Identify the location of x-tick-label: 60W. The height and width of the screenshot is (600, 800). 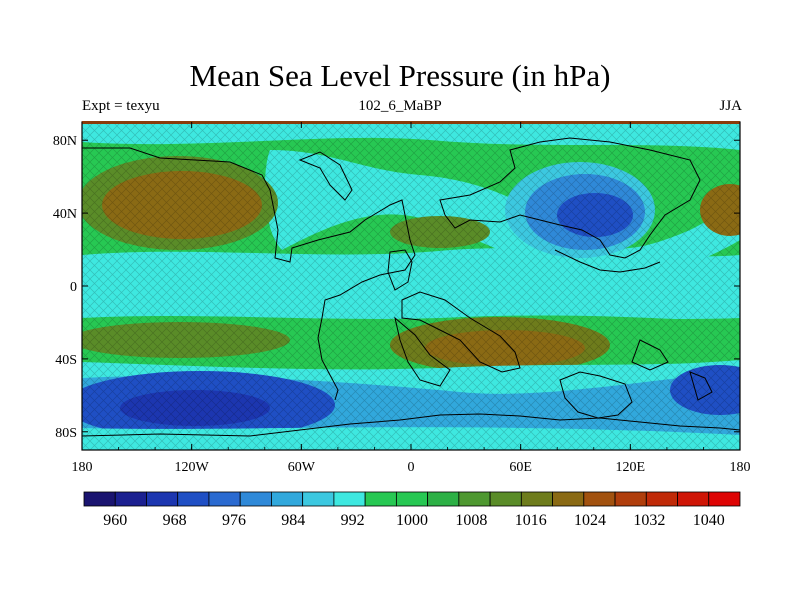
(302, 467).